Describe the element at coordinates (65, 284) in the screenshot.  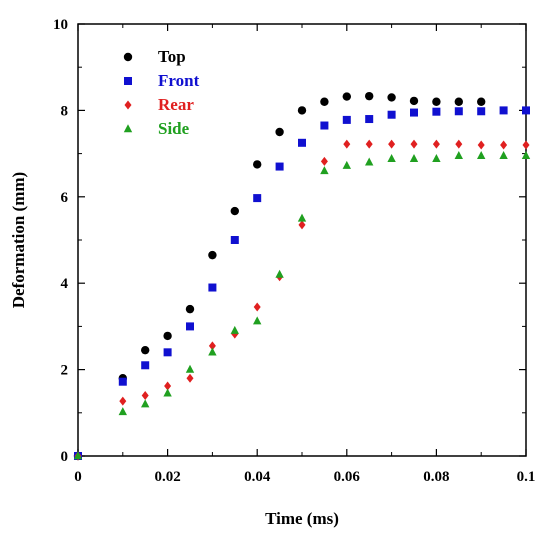
I see `y-tick-label: 4` at that location.